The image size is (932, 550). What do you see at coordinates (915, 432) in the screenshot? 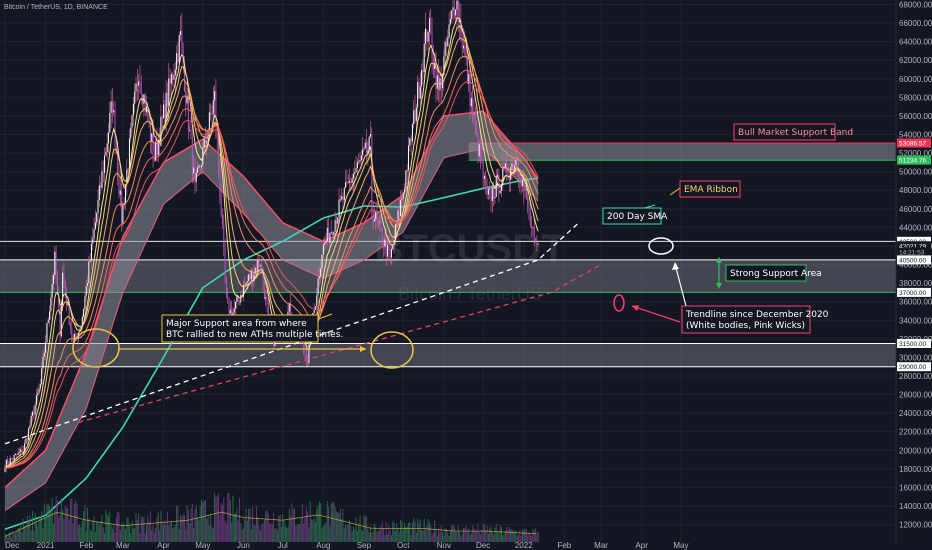
I see `y-tick-label: 22000.00` at bounding box center [915, 432].